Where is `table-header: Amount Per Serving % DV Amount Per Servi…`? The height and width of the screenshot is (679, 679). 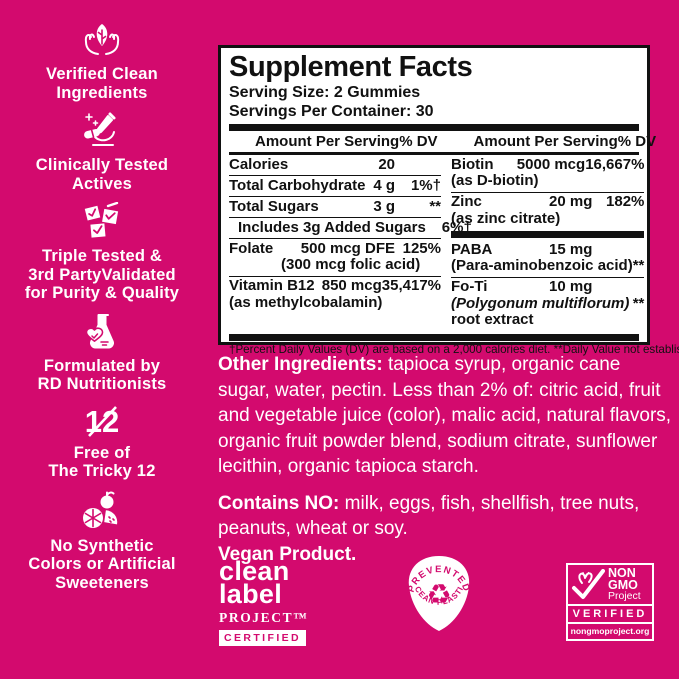
table-header: Amount Per Serving % DV Amount Per Servi… is located at coordinates (442, 143).